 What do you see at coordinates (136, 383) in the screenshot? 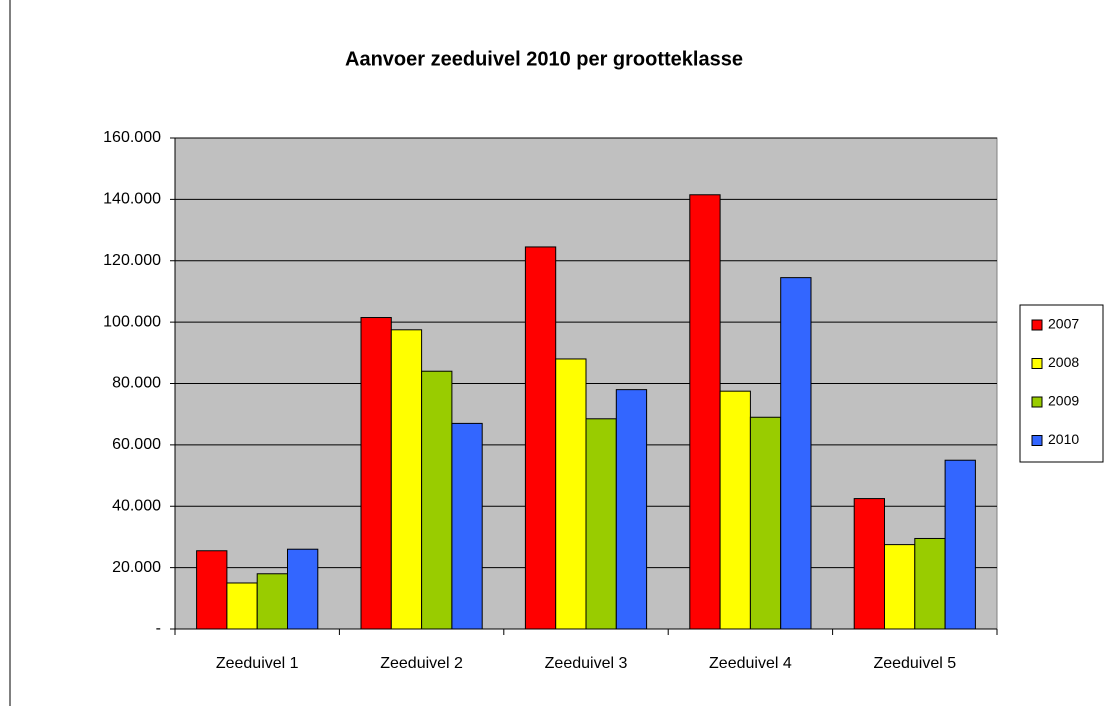
I see `y-tick-label: 80.000` at bounding box center [136, 383].